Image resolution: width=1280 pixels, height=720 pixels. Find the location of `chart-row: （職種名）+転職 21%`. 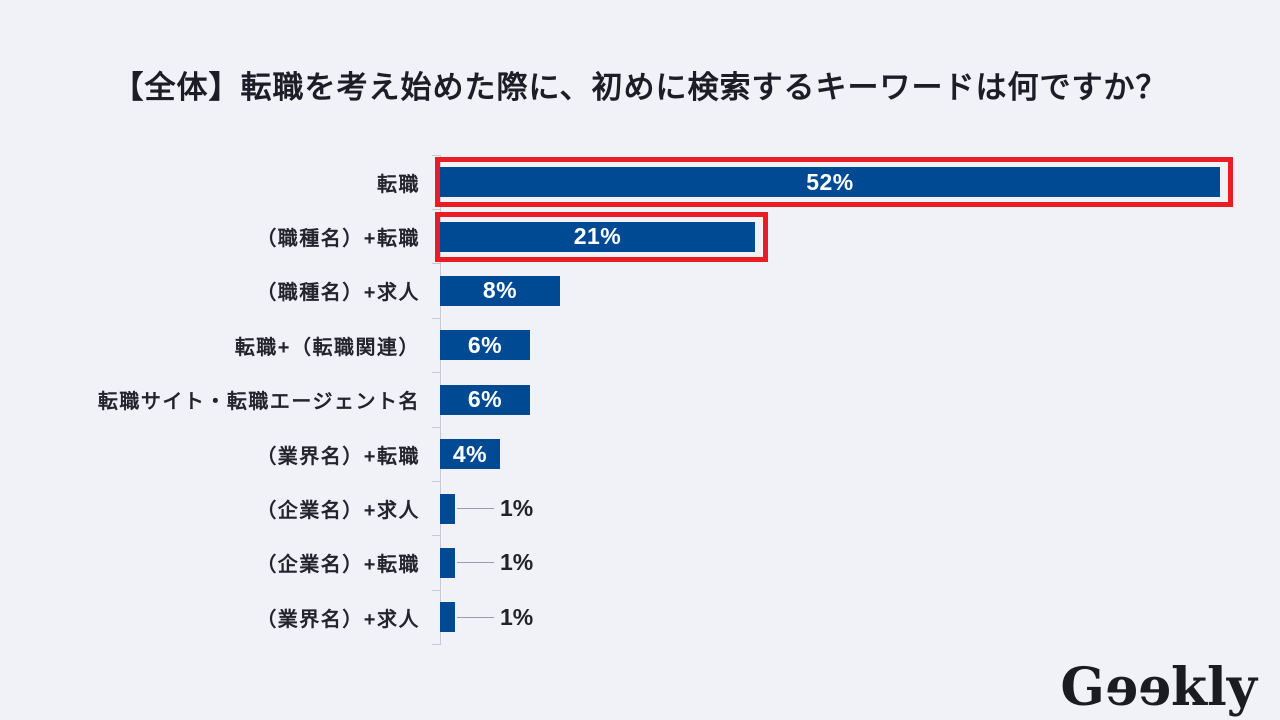

chart-row: （職種名）+転職 21% is located at coordinates (640, 236).